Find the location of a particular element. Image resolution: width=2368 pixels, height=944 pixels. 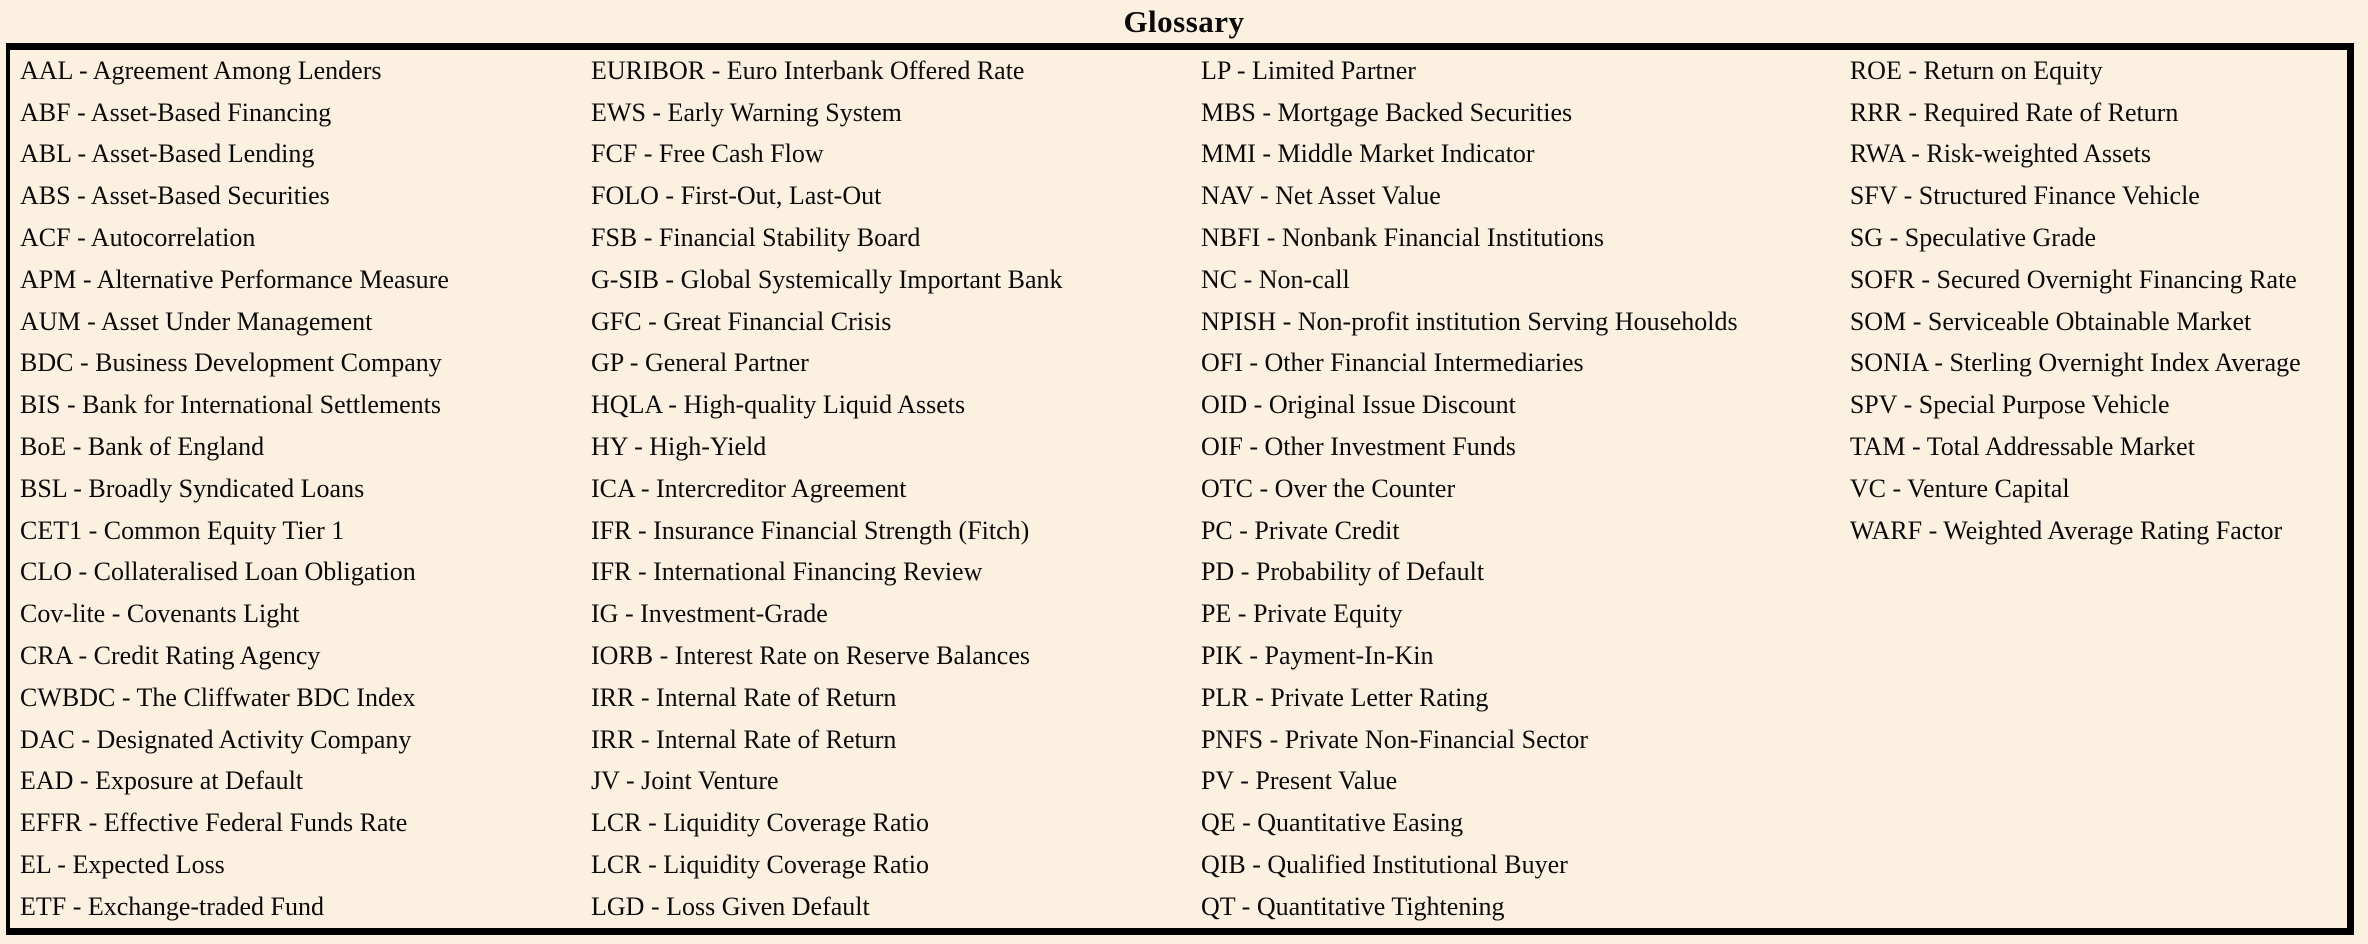

glossary-entry: JV - Joint Venture is located at coordinates (685, 781).